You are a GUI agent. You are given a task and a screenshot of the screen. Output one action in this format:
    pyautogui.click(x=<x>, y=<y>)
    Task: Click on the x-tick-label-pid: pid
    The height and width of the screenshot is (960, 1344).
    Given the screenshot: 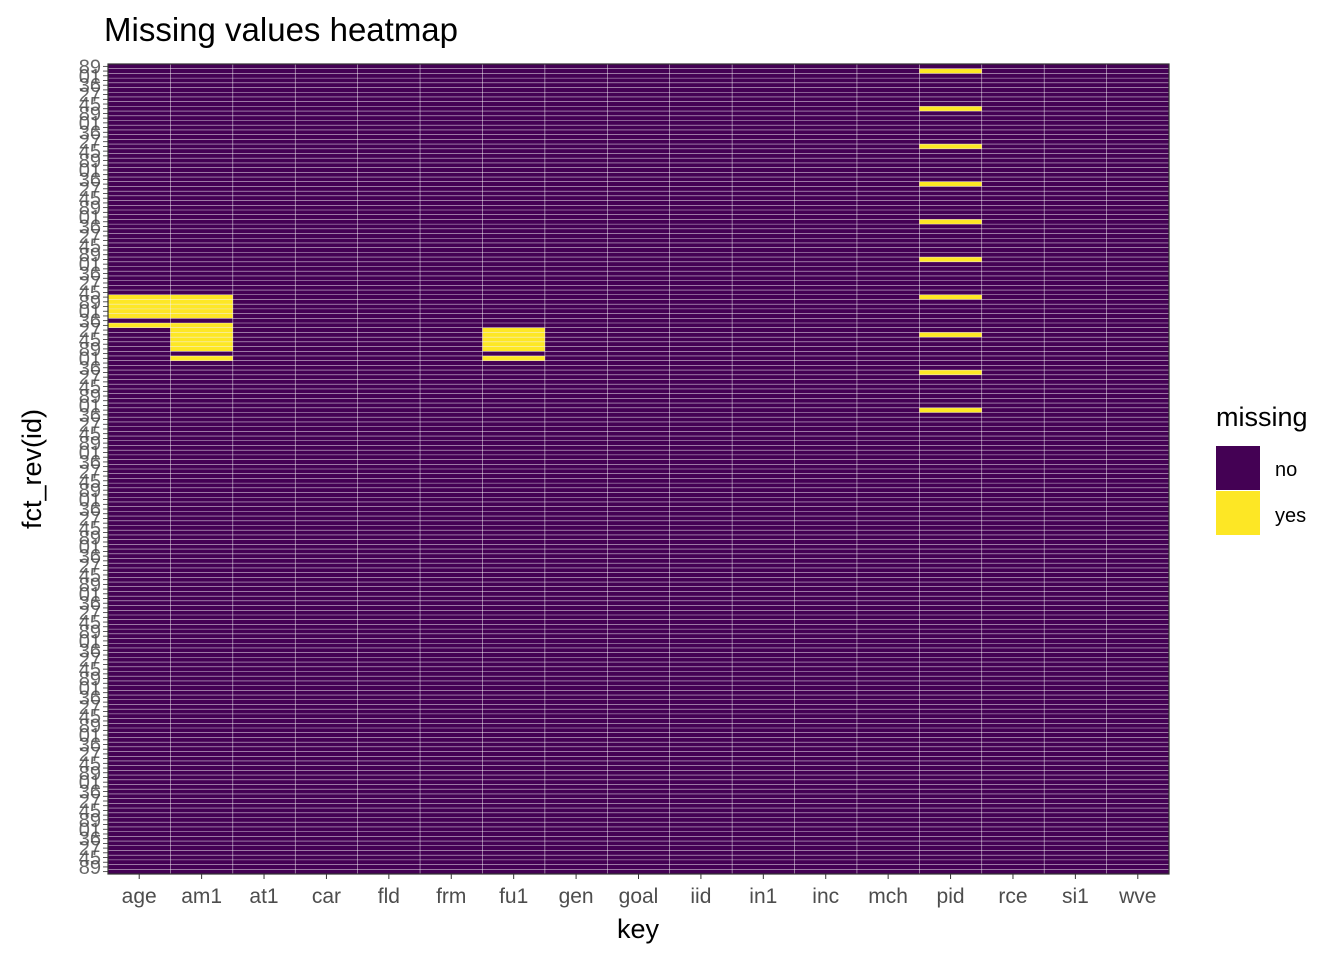 What is the action you would take?
    pyautogui.click(x=951, y=896)
    